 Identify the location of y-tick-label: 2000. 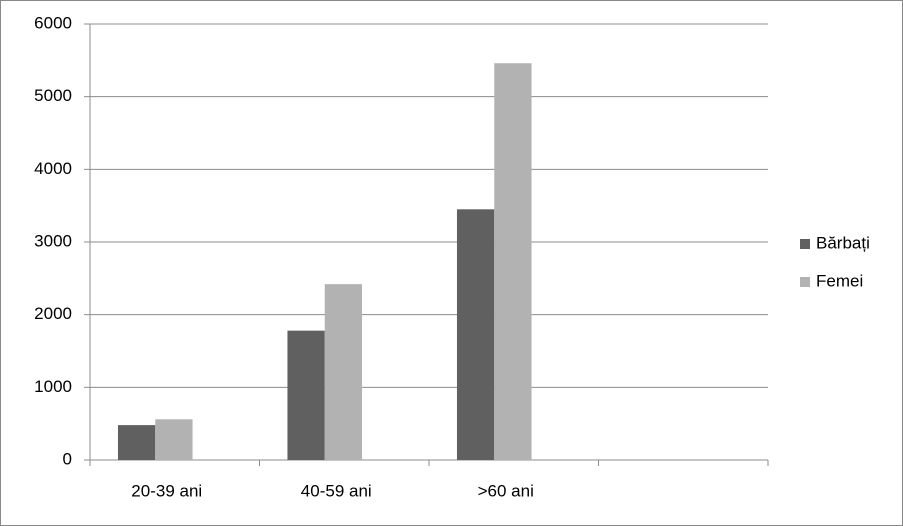
(53, 313).